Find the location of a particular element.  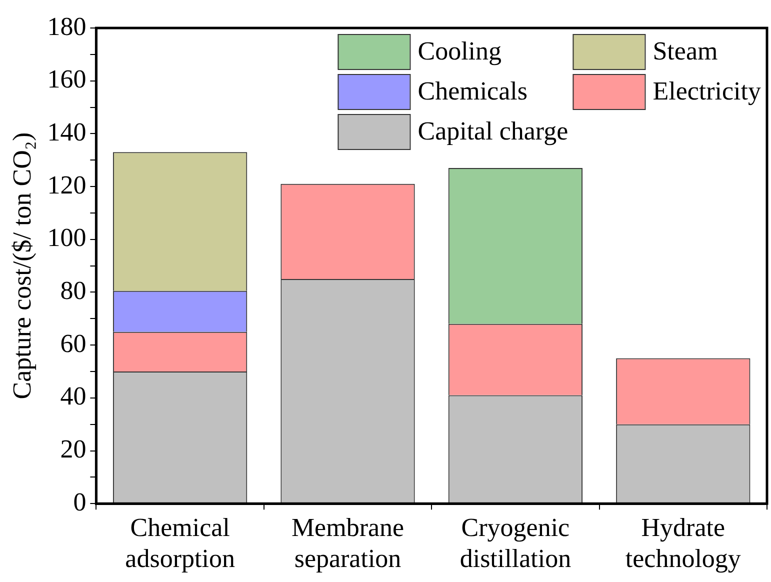

y-tick-label: 60 is located at coordinates (73, 343).